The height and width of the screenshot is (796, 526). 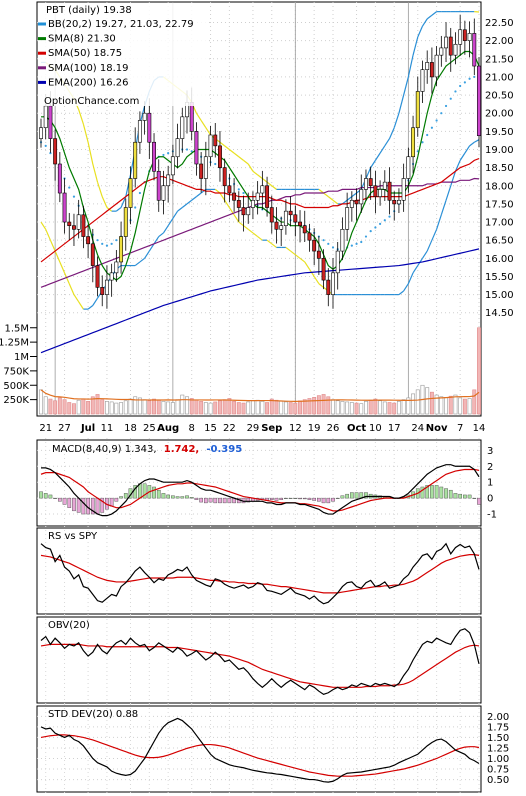 I want to click on price-tick-label: 22.00, so click(x=499, y=41).